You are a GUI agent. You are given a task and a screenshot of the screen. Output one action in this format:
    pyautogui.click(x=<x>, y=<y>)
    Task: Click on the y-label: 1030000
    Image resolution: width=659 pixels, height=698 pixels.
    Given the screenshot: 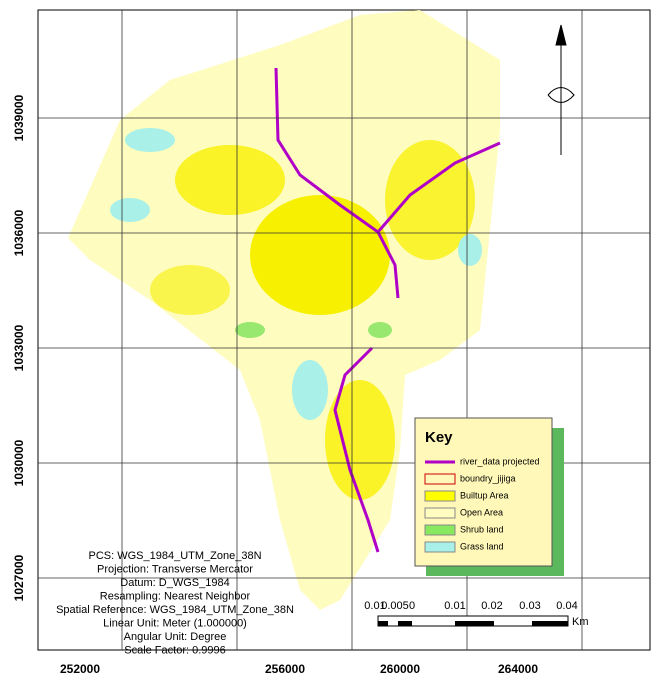 What is the action you would take?
    pyautogui.click(x=19, y=462)
    